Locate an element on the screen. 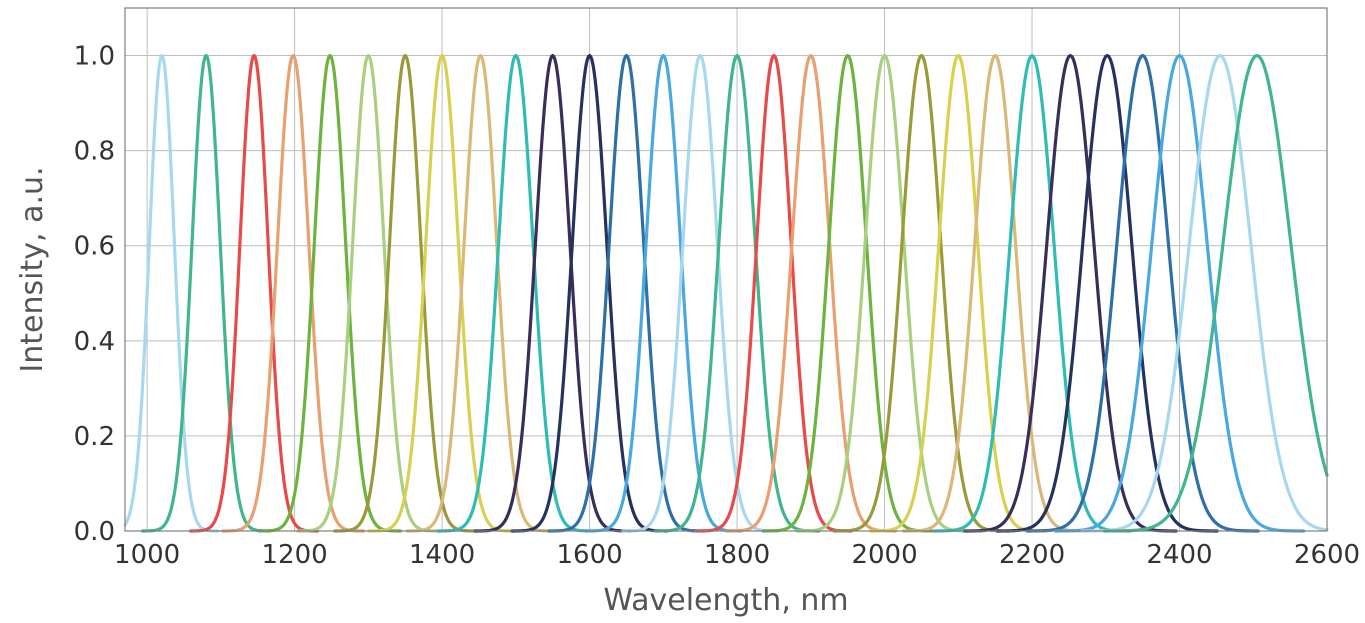 This screenshot has height=623, width=1365. x-tick-label: 1200 is located at coordinates (295, 555).